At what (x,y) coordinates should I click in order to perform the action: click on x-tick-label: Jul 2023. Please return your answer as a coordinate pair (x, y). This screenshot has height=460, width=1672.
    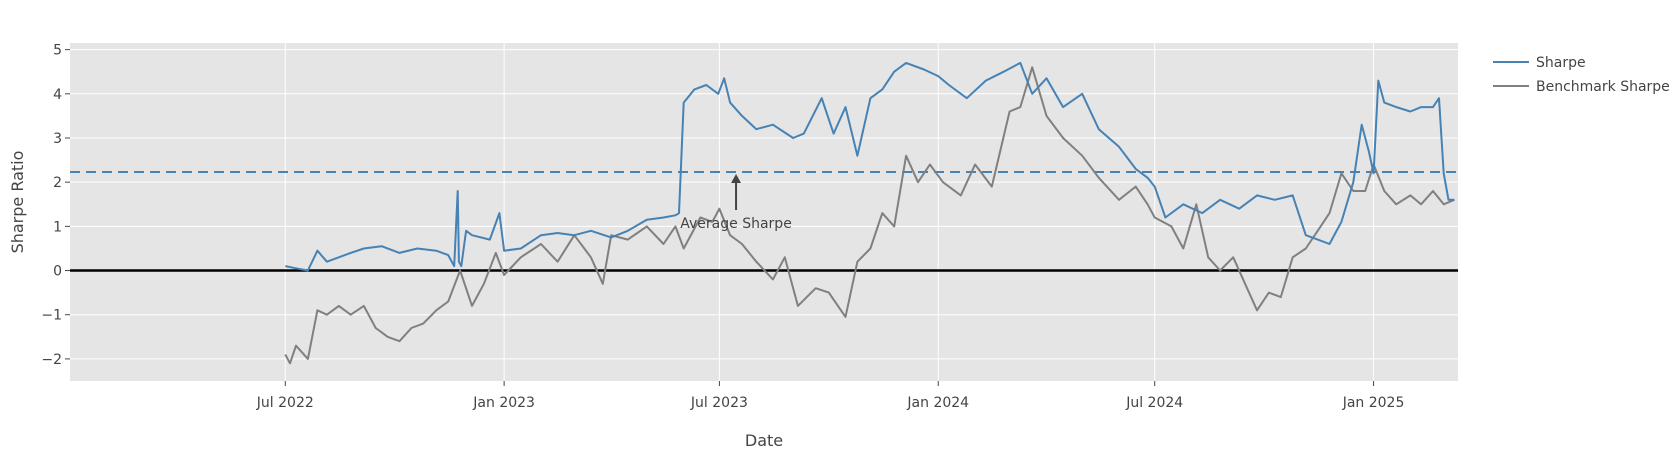
    Looking at the image, I should click on (719, 403).